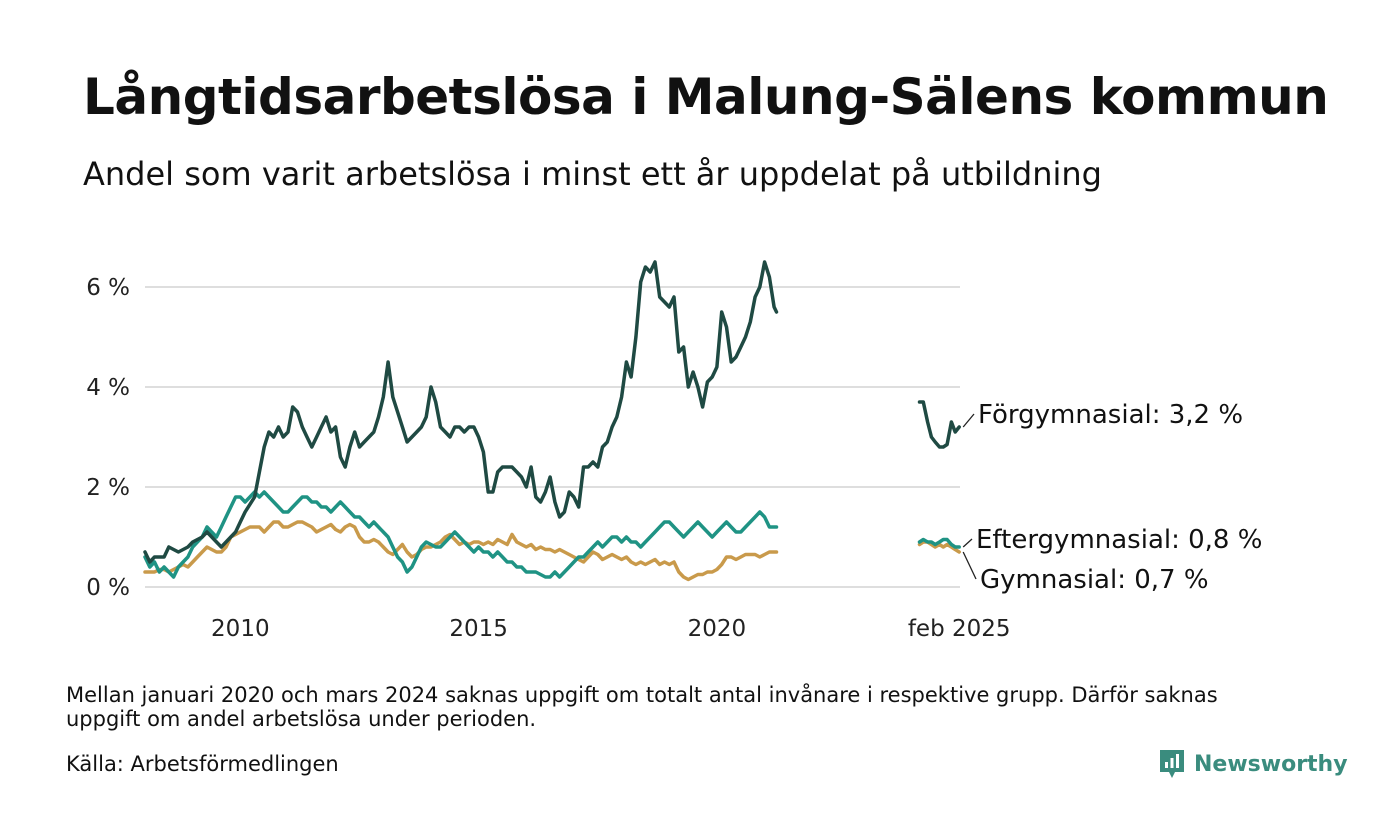  Describe the element at coordinates (478, 629) in the screenshot. I see `x-tick-label: 2015` at that location.